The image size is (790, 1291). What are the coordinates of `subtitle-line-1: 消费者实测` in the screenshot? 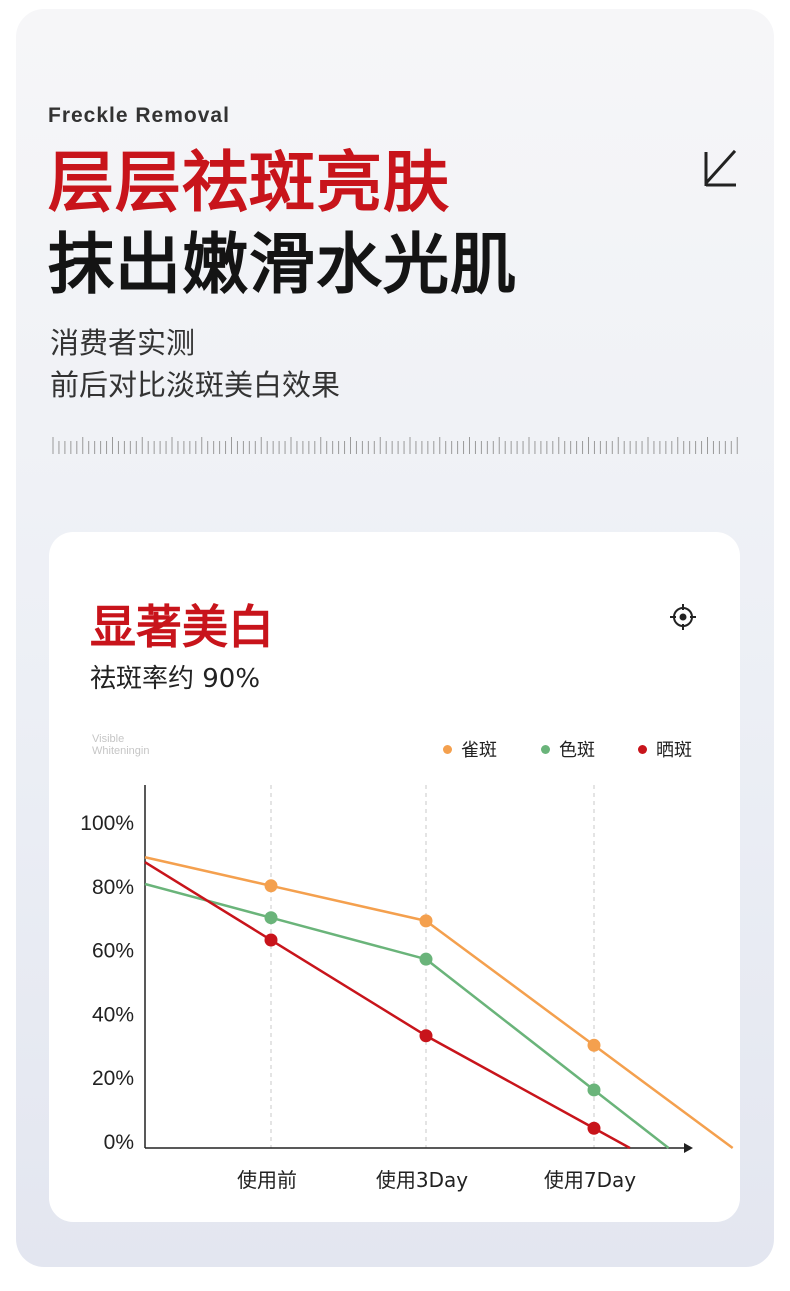 It's located at (123, 343).